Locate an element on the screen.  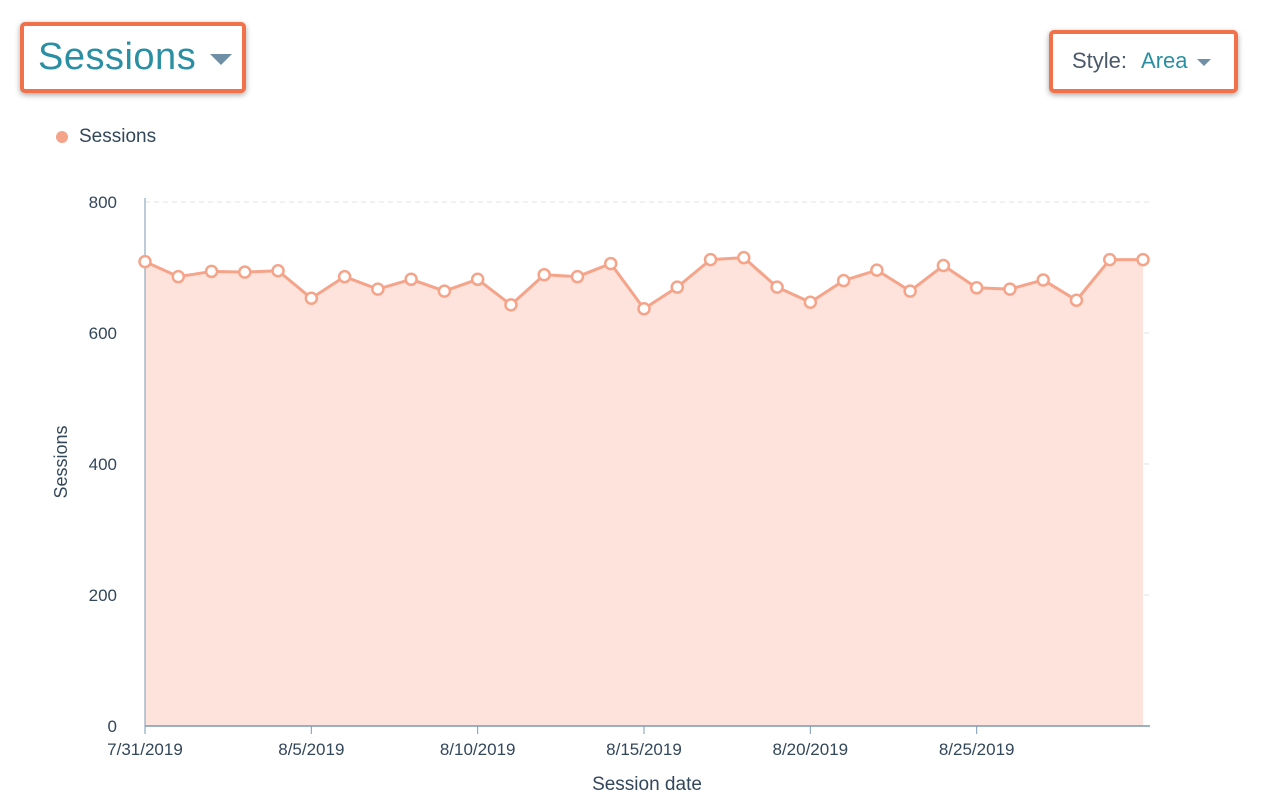
x-tick-label: 8/5/2019 is located at coordinates (311, 749).